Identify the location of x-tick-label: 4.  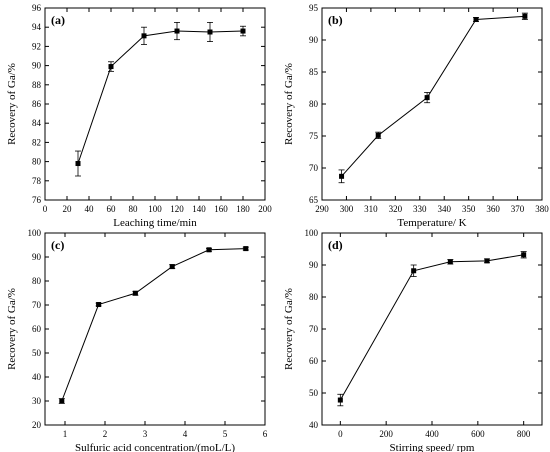
(185, 434).